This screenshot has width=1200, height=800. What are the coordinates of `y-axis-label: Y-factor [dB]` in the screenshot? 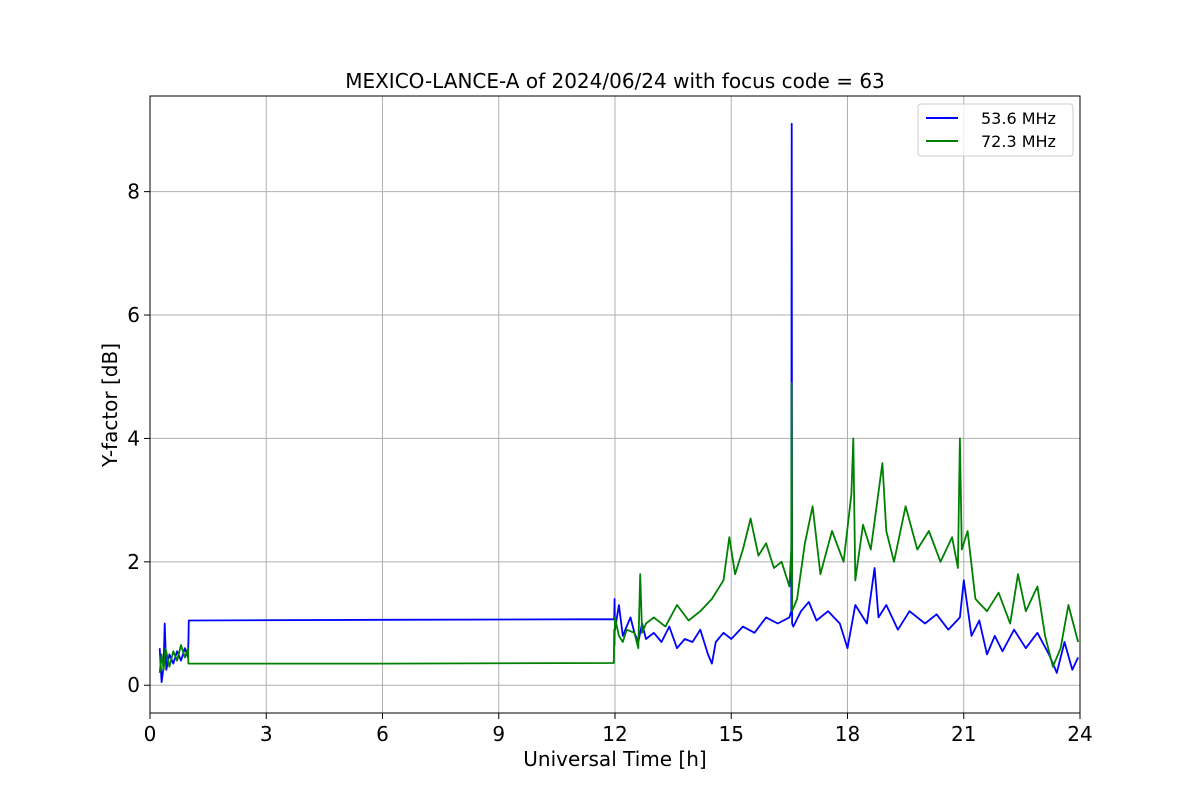 It's located at (110, 405).